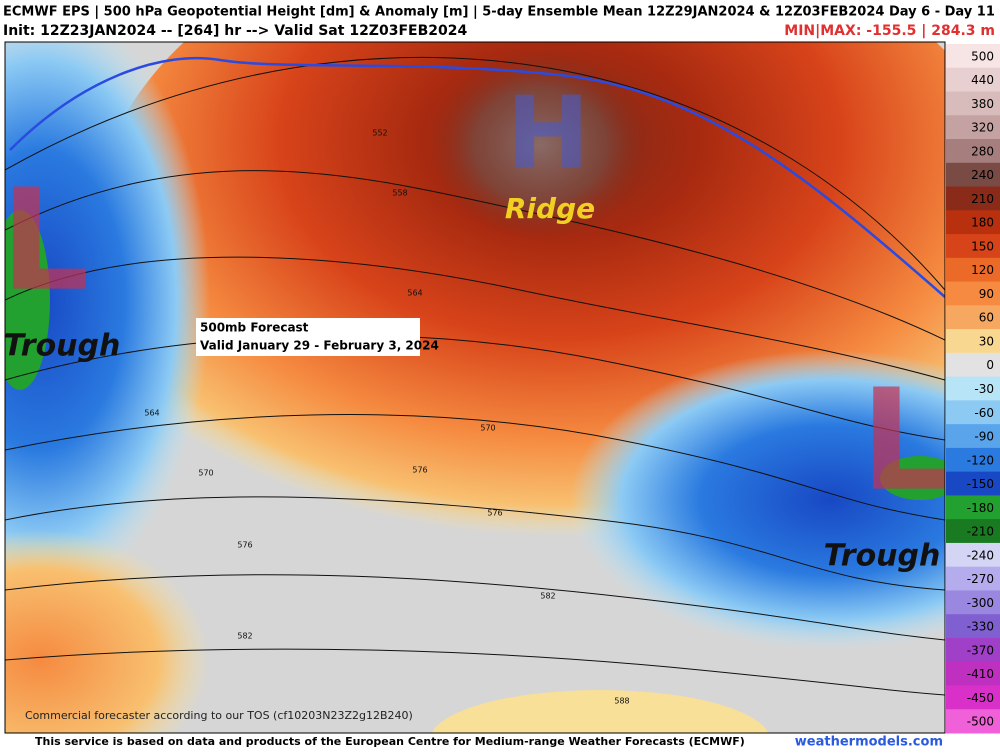 The image size is (1000, 754). Describe the element at coordinates (869, 742) in the screenshot. I see `footer-site: weathermodels.com` at that location.